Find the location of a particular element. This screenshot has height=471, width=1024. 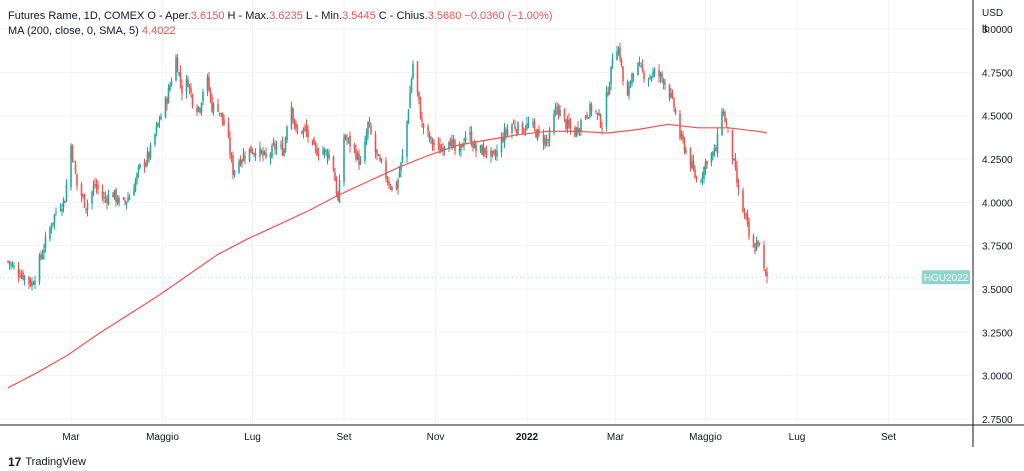

y-tick-label: 3.2500 is located at coordinates (997, 333).